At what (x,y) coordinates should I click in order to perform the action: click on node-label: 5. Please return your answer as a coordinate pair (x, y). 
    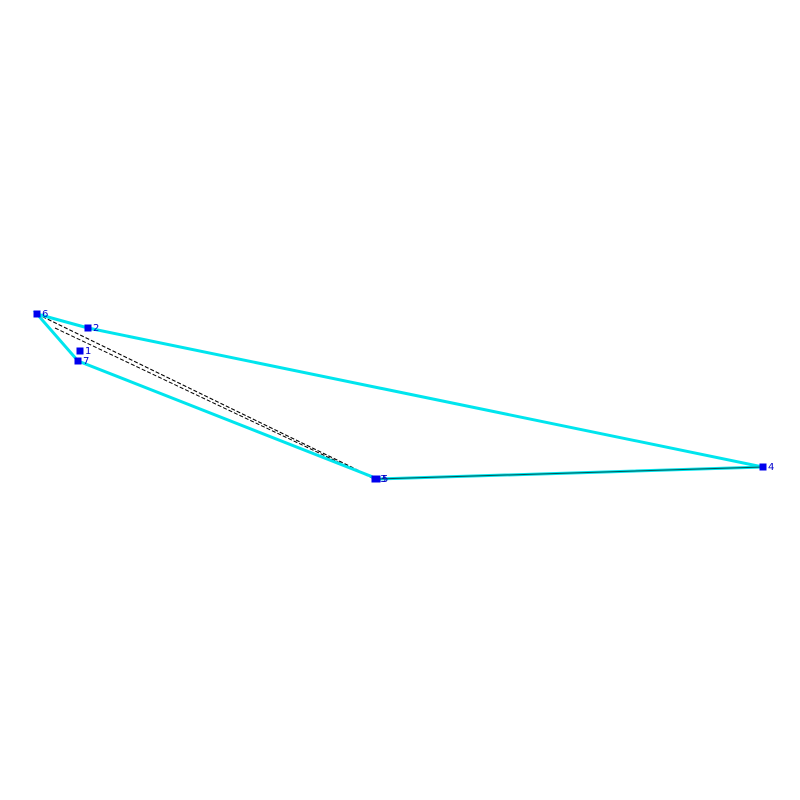
    Looking at the image, I should click on (385, 479).